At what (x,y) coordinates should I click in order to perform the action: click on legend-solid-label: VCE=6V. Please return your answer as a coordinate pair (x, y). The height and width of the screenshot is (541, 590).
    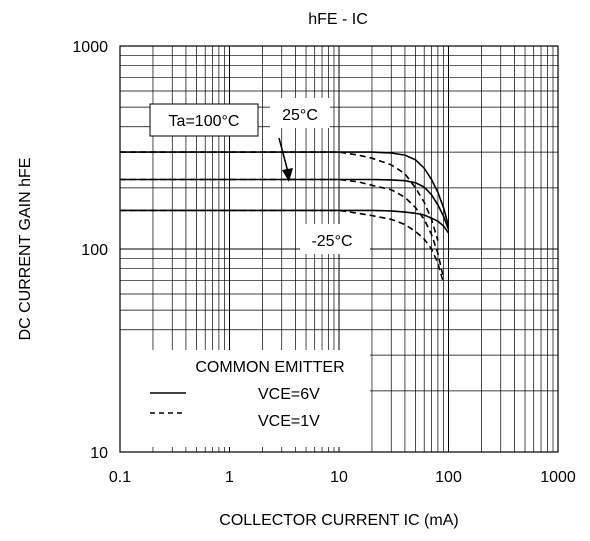
    Looking at the image, I should click on (289, 394).